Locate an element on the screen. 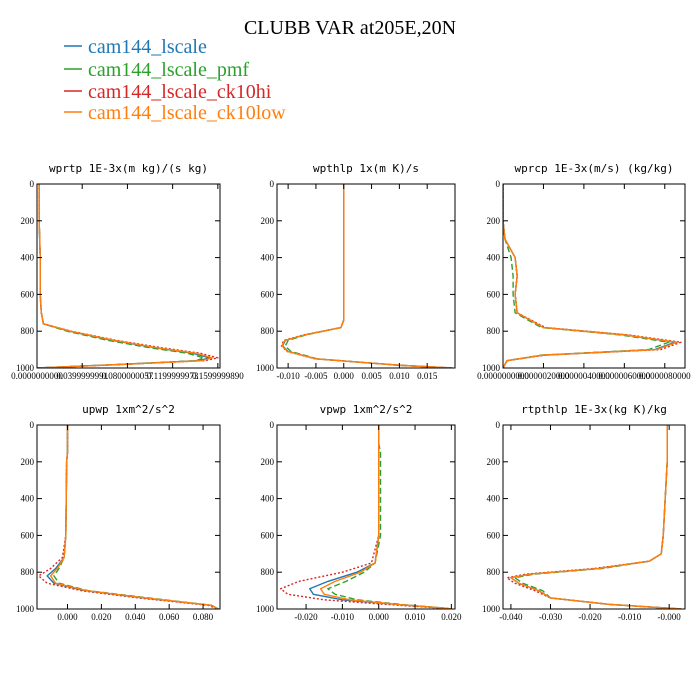  legend-entry: cam144_lscale_ck10hi is located at coordinates (168, 92).